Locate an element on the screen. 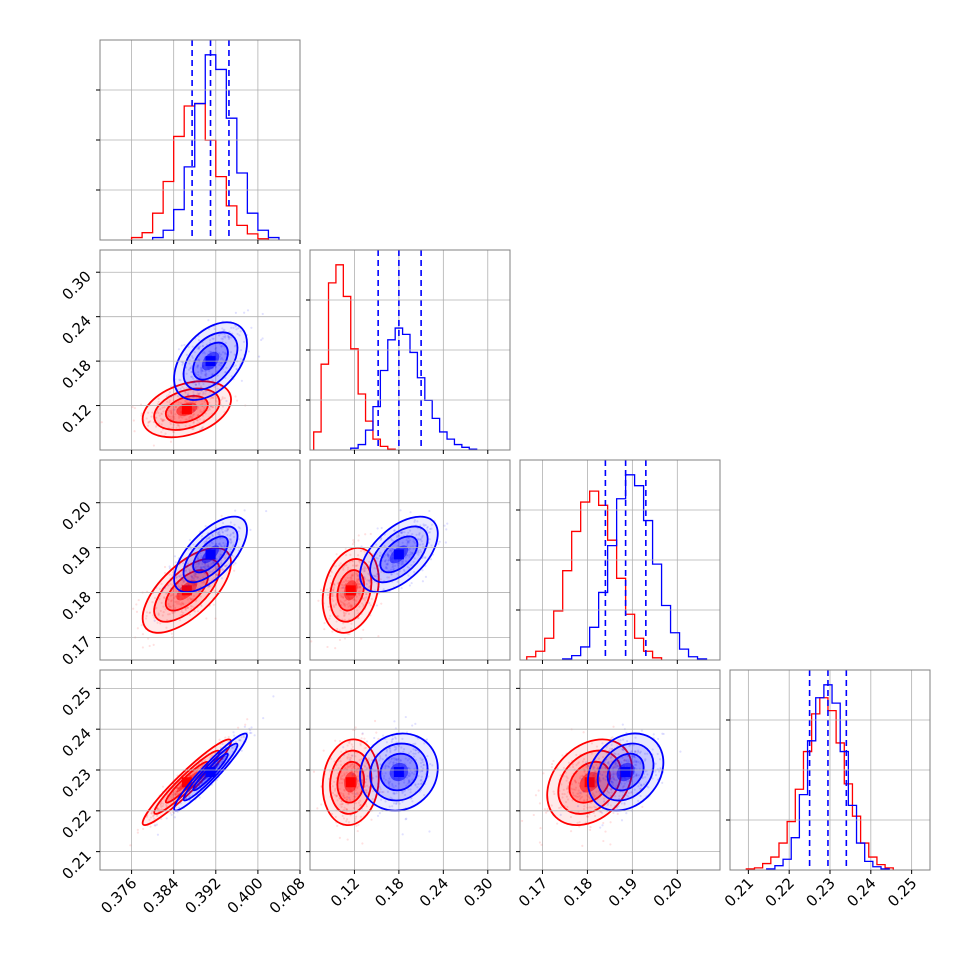 The width and height of the screenshot is (970, 970). histogram-blue is located at coordinates (414, 388).